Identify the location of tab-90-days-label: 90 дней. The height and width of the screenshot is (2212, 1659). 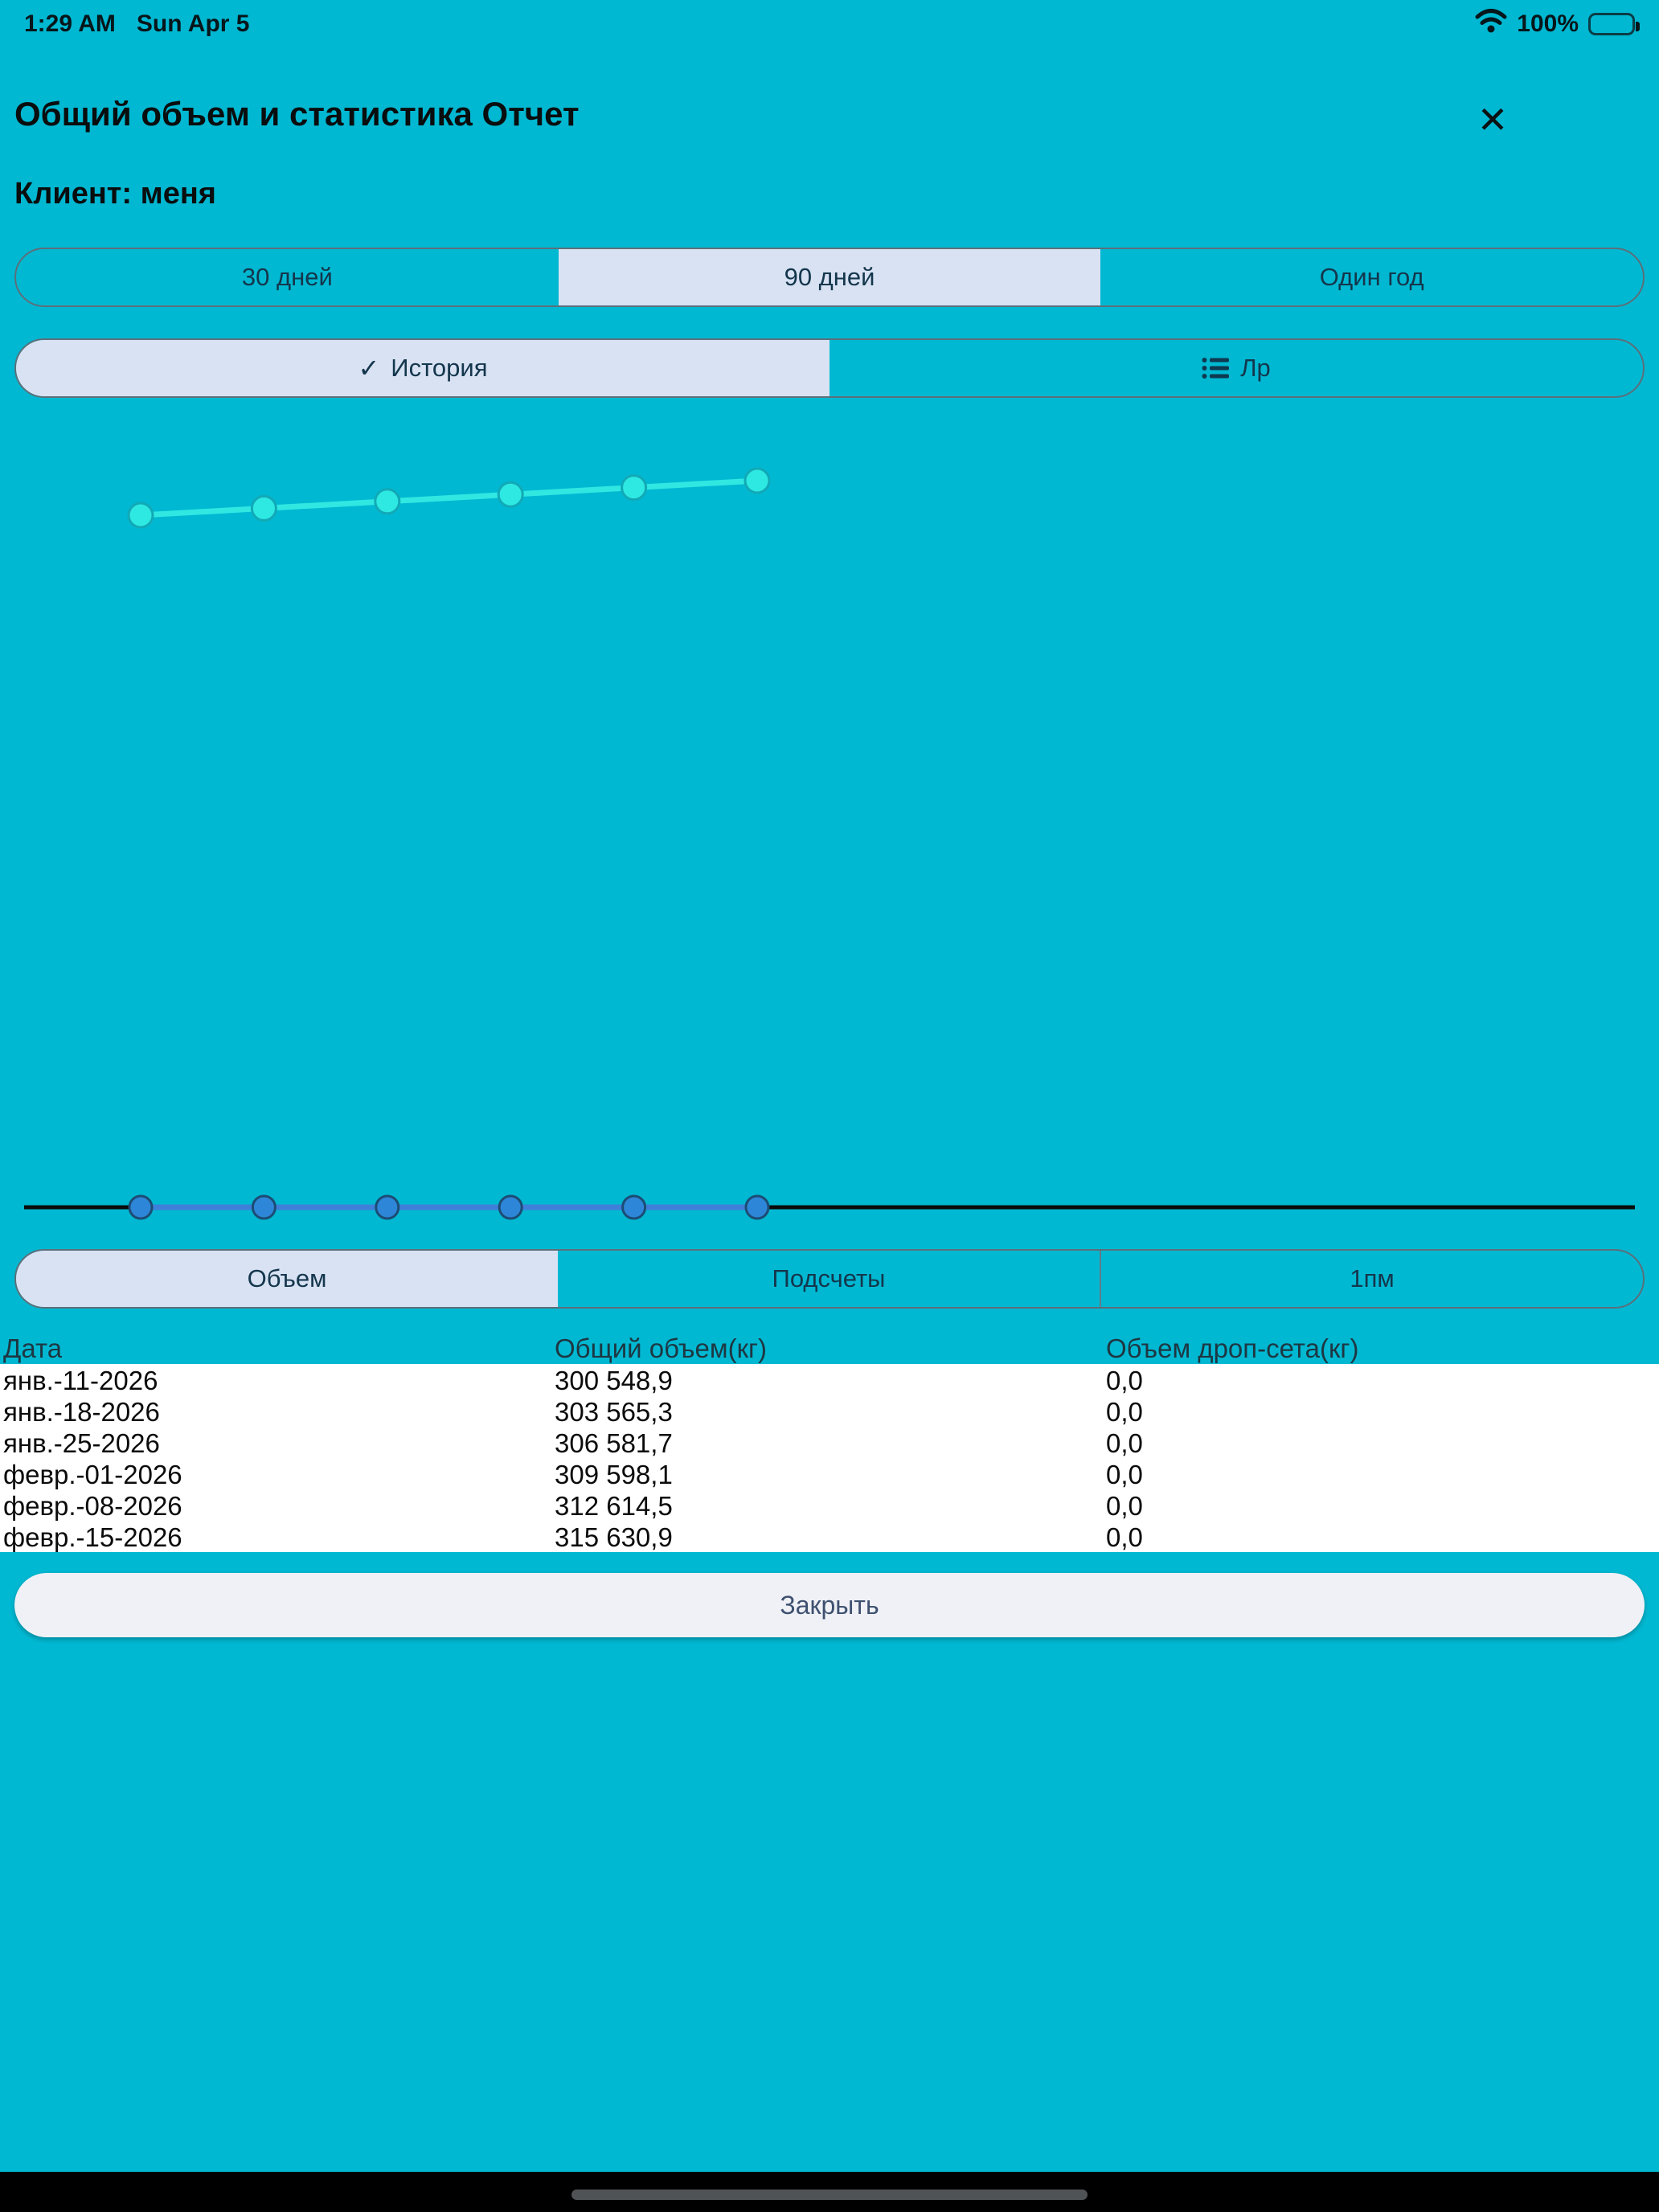
(829, 277).